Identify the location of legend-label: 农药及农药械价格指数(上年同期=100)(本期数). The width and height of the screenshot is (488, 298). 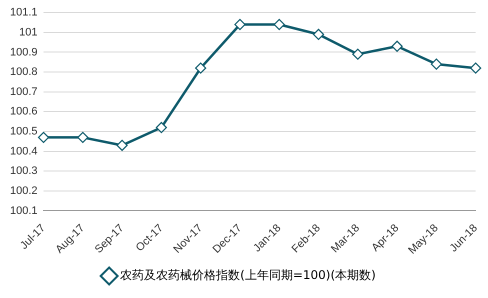
(248, 275).